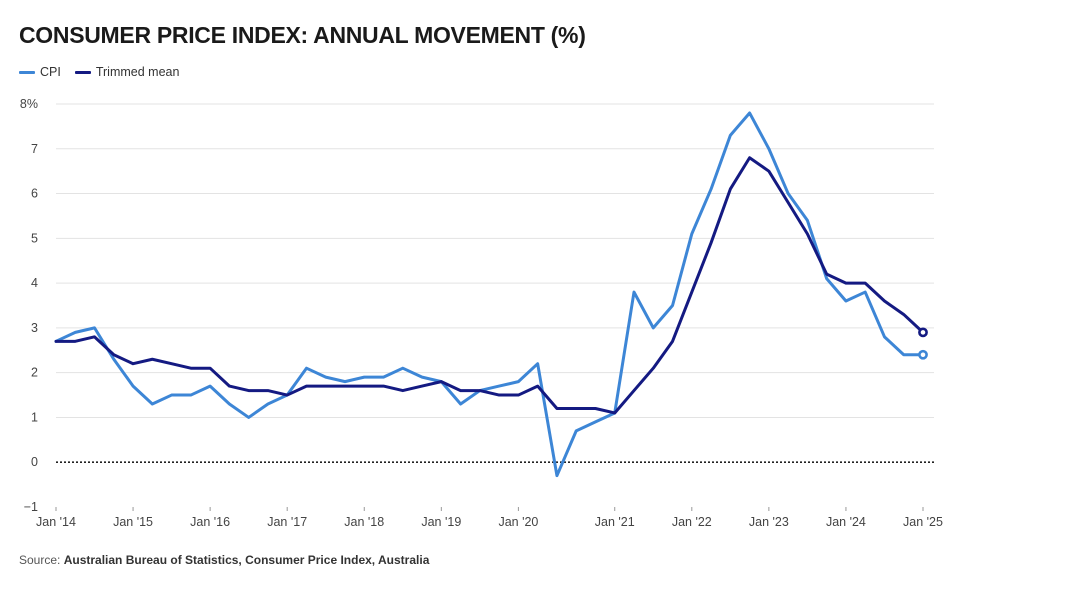  Describe the element at coordinates (210, 522) in the screenshot. I see `x-tick-label: Jan '16` at that location.